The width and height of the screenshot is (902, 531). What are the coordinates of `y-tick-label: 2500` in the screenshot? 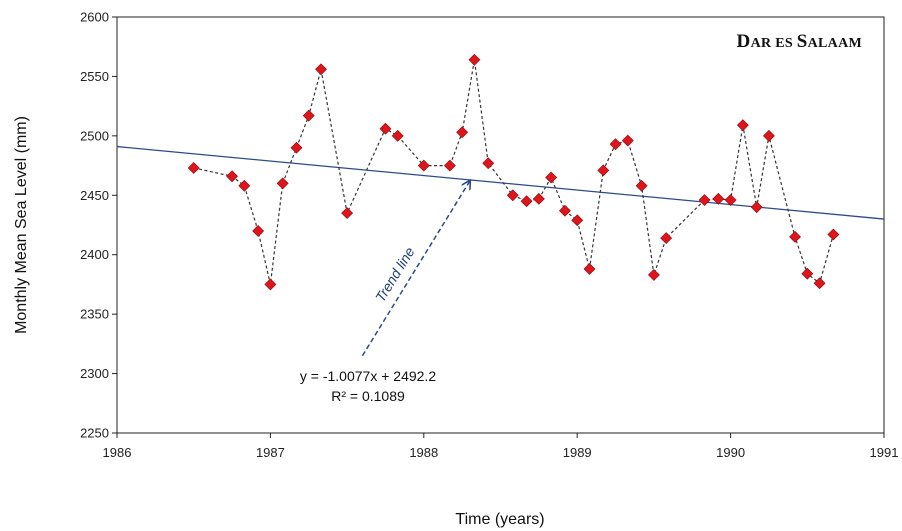 It's located at (94, 135).